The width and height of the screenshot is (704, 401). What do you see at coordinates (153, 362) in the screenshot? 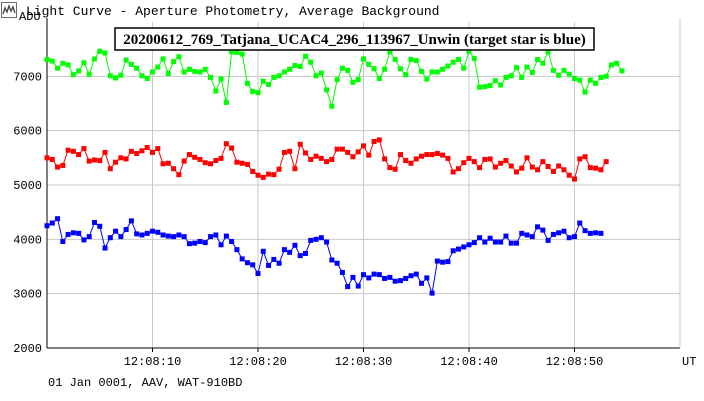
I see `x-tick-label: 12:08:10` at bounding box center [153, 362].